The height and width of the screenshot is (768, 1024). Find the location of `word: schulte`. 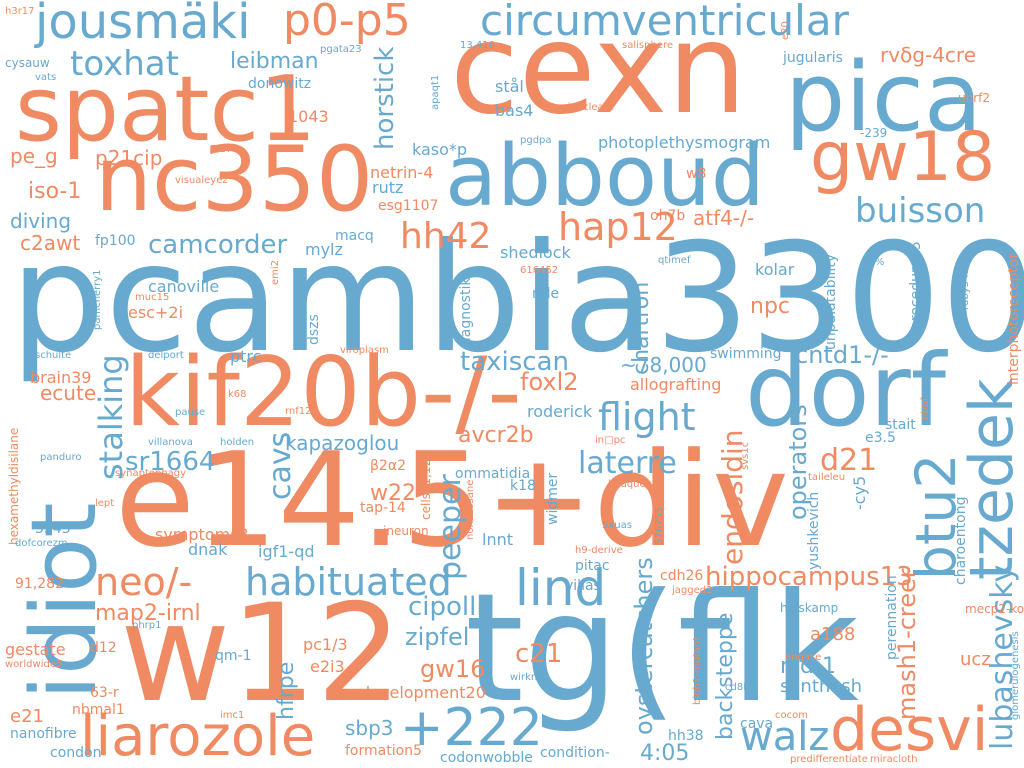

word: schulte is located at coordinates (53, 355).